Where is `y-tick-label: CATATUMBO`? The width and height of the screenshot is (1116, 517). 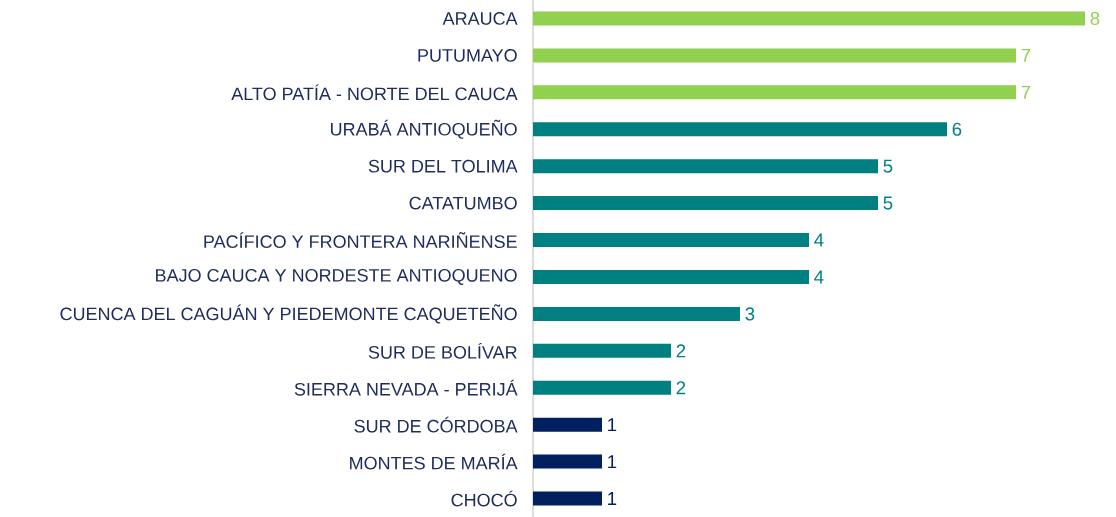 y-tick-label: CATATUMBO is located at coordinates (463, 203).